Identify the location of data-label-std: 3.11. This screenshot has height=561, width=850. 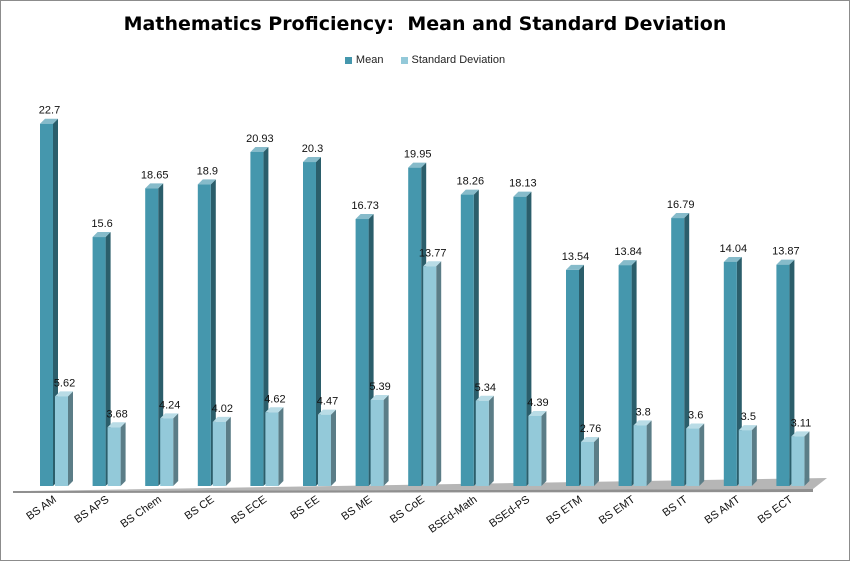
(801, 423).